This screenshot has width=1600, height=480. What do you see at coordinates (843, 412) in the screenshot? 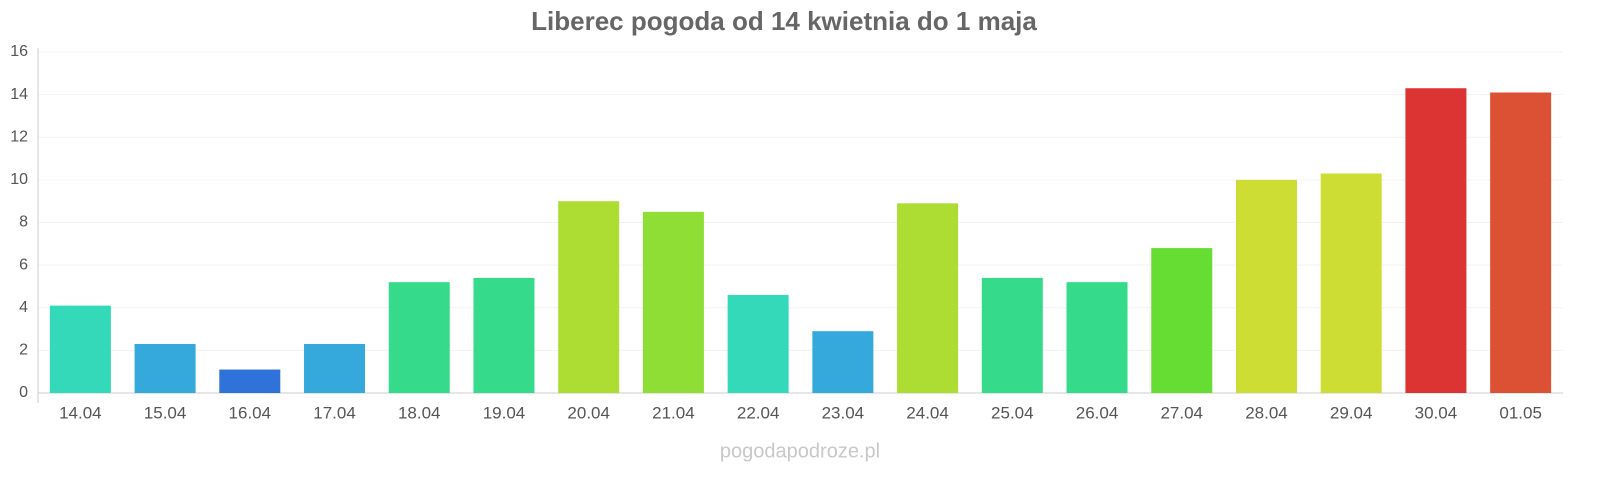
I see `x-tick-label: 23.04` at bounding box center [843, 412].